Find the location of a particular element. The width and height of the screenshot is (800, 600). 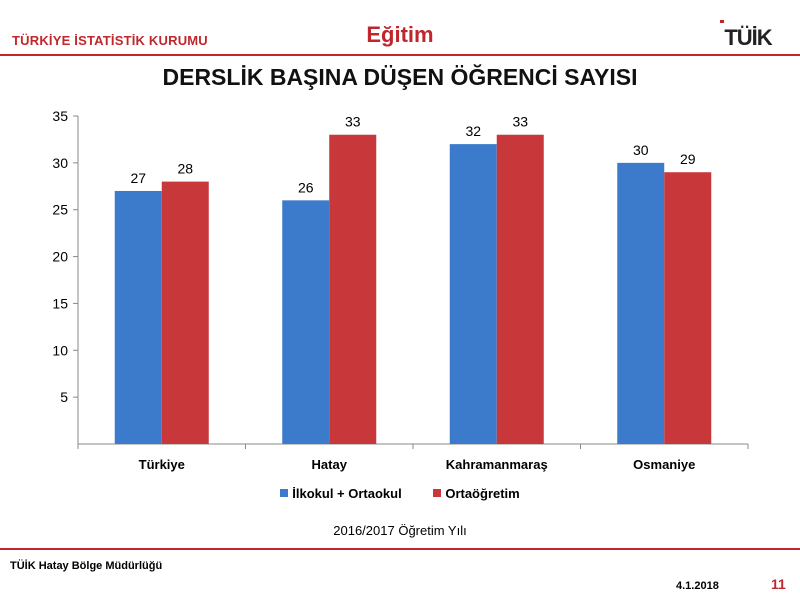

legend-item-ortaogretim: Ortaöğretim is located at coordinates (476, 493).